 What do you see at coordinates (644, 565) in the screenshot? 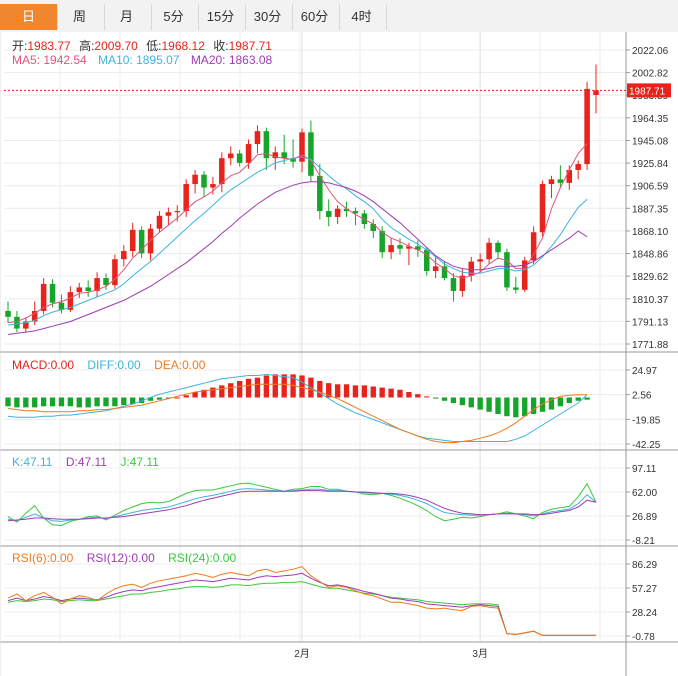
I see `rsi-tick-label: 86.29` at bounding box center [644, 565].